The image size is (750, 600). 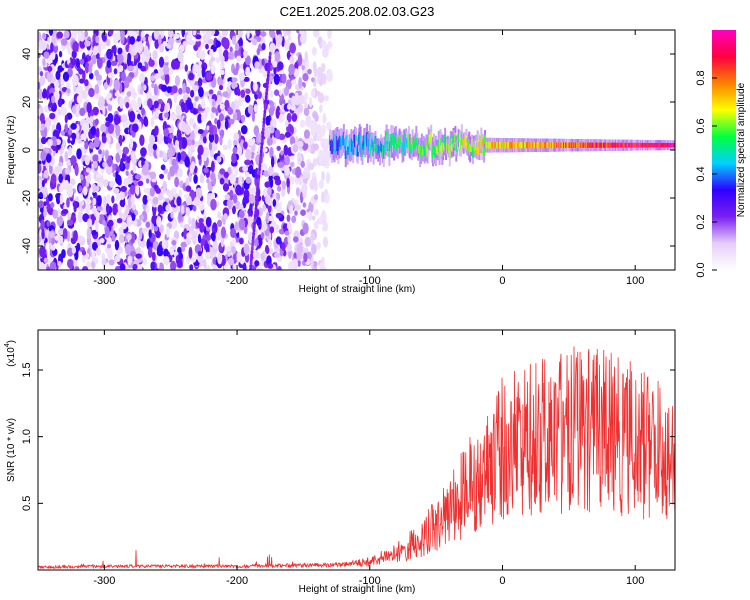 What do you see at coordinates (701, 77) in the screenshot?
I see `colorbar-tick-label: 0.8` at bounding box center [701, 77].